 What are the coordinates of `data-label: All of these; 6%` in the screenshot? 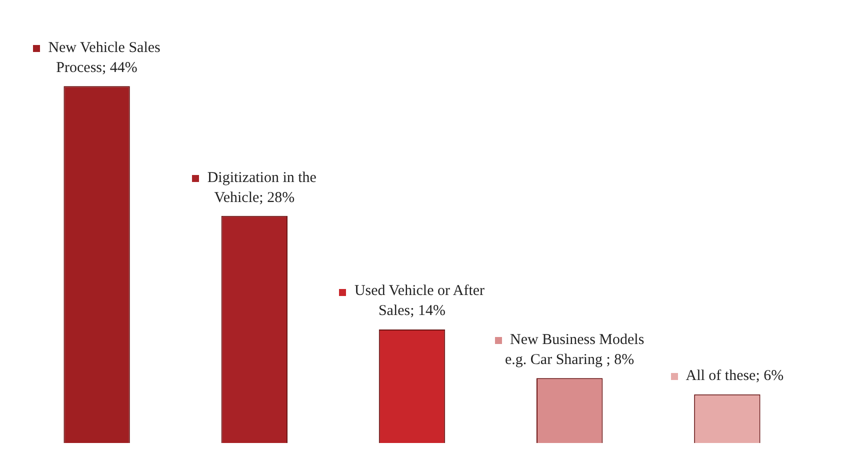 It's located at (734, 376).